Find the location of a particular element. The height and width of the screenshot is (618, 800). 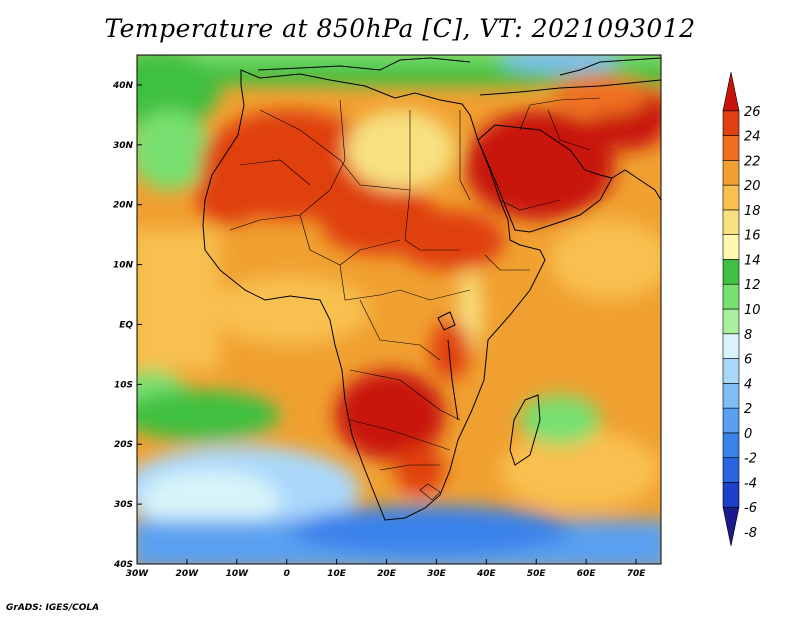

lat-tick-label: 30S is located at coordinates (123, 505).